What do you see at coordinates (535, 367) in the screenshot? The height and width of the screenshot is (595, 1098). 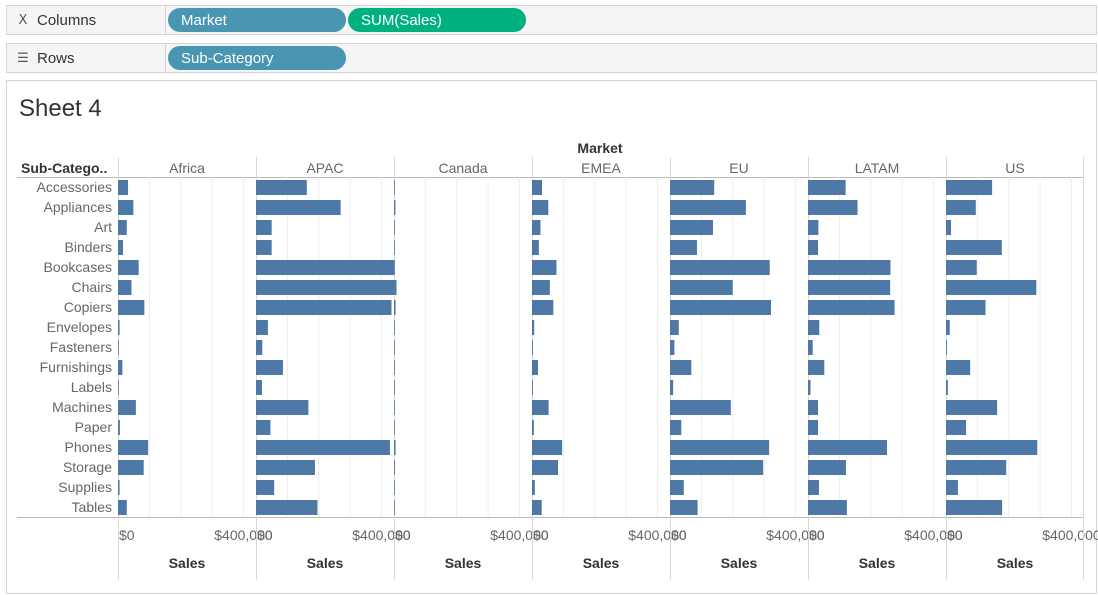 I see `bar-emea-furnishings` at bounding box center [535, 367].